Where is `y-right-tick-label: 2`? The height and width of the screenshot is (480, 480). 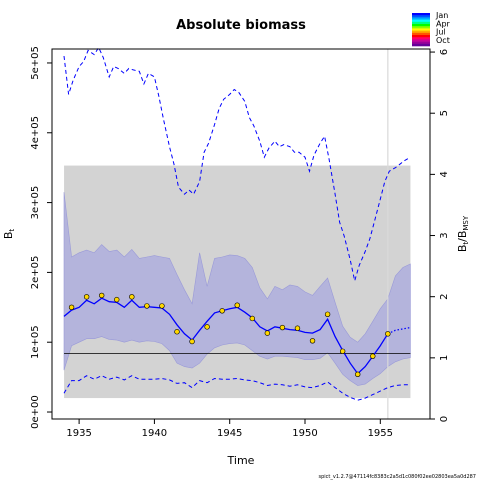
y-right-tick-label: 2 is located at coordinates (444, 296).